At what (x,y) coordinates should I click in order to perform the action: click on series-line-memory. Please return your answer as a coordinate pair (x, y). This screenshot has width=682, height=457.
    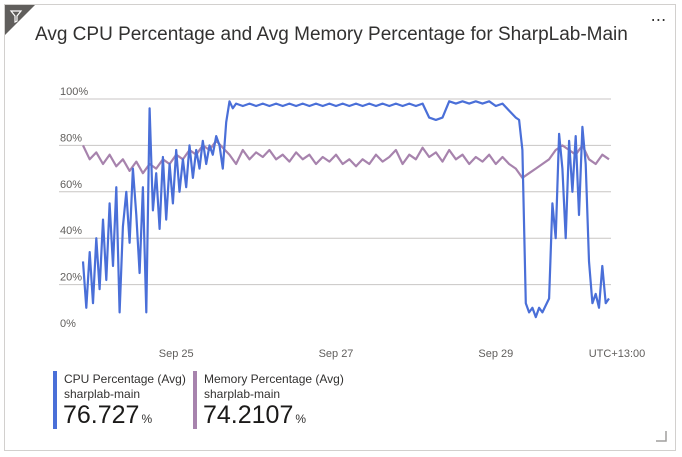
    Looking at the image, I should click on (346, 159).